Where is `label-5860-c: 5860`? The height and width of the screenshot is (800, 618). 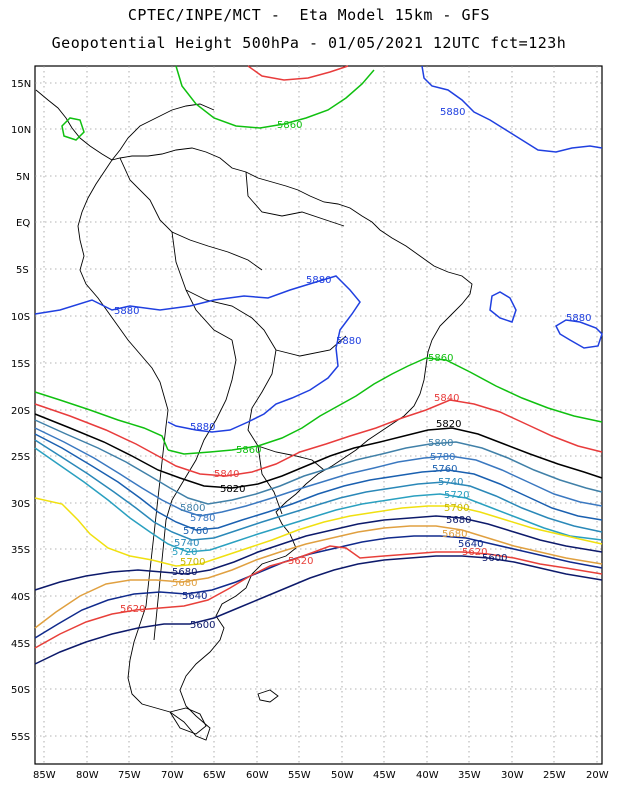
label-5860-c: 5860 is located at coordinates (248, 450).